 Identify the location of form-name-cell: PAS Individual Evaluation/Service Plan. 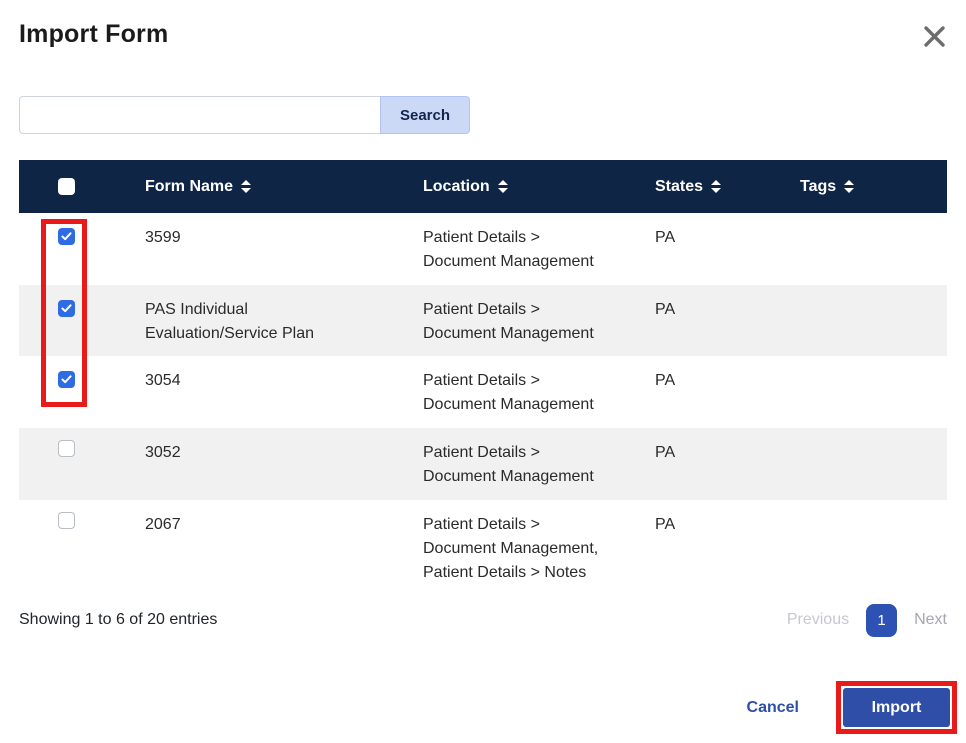
(229, 321).